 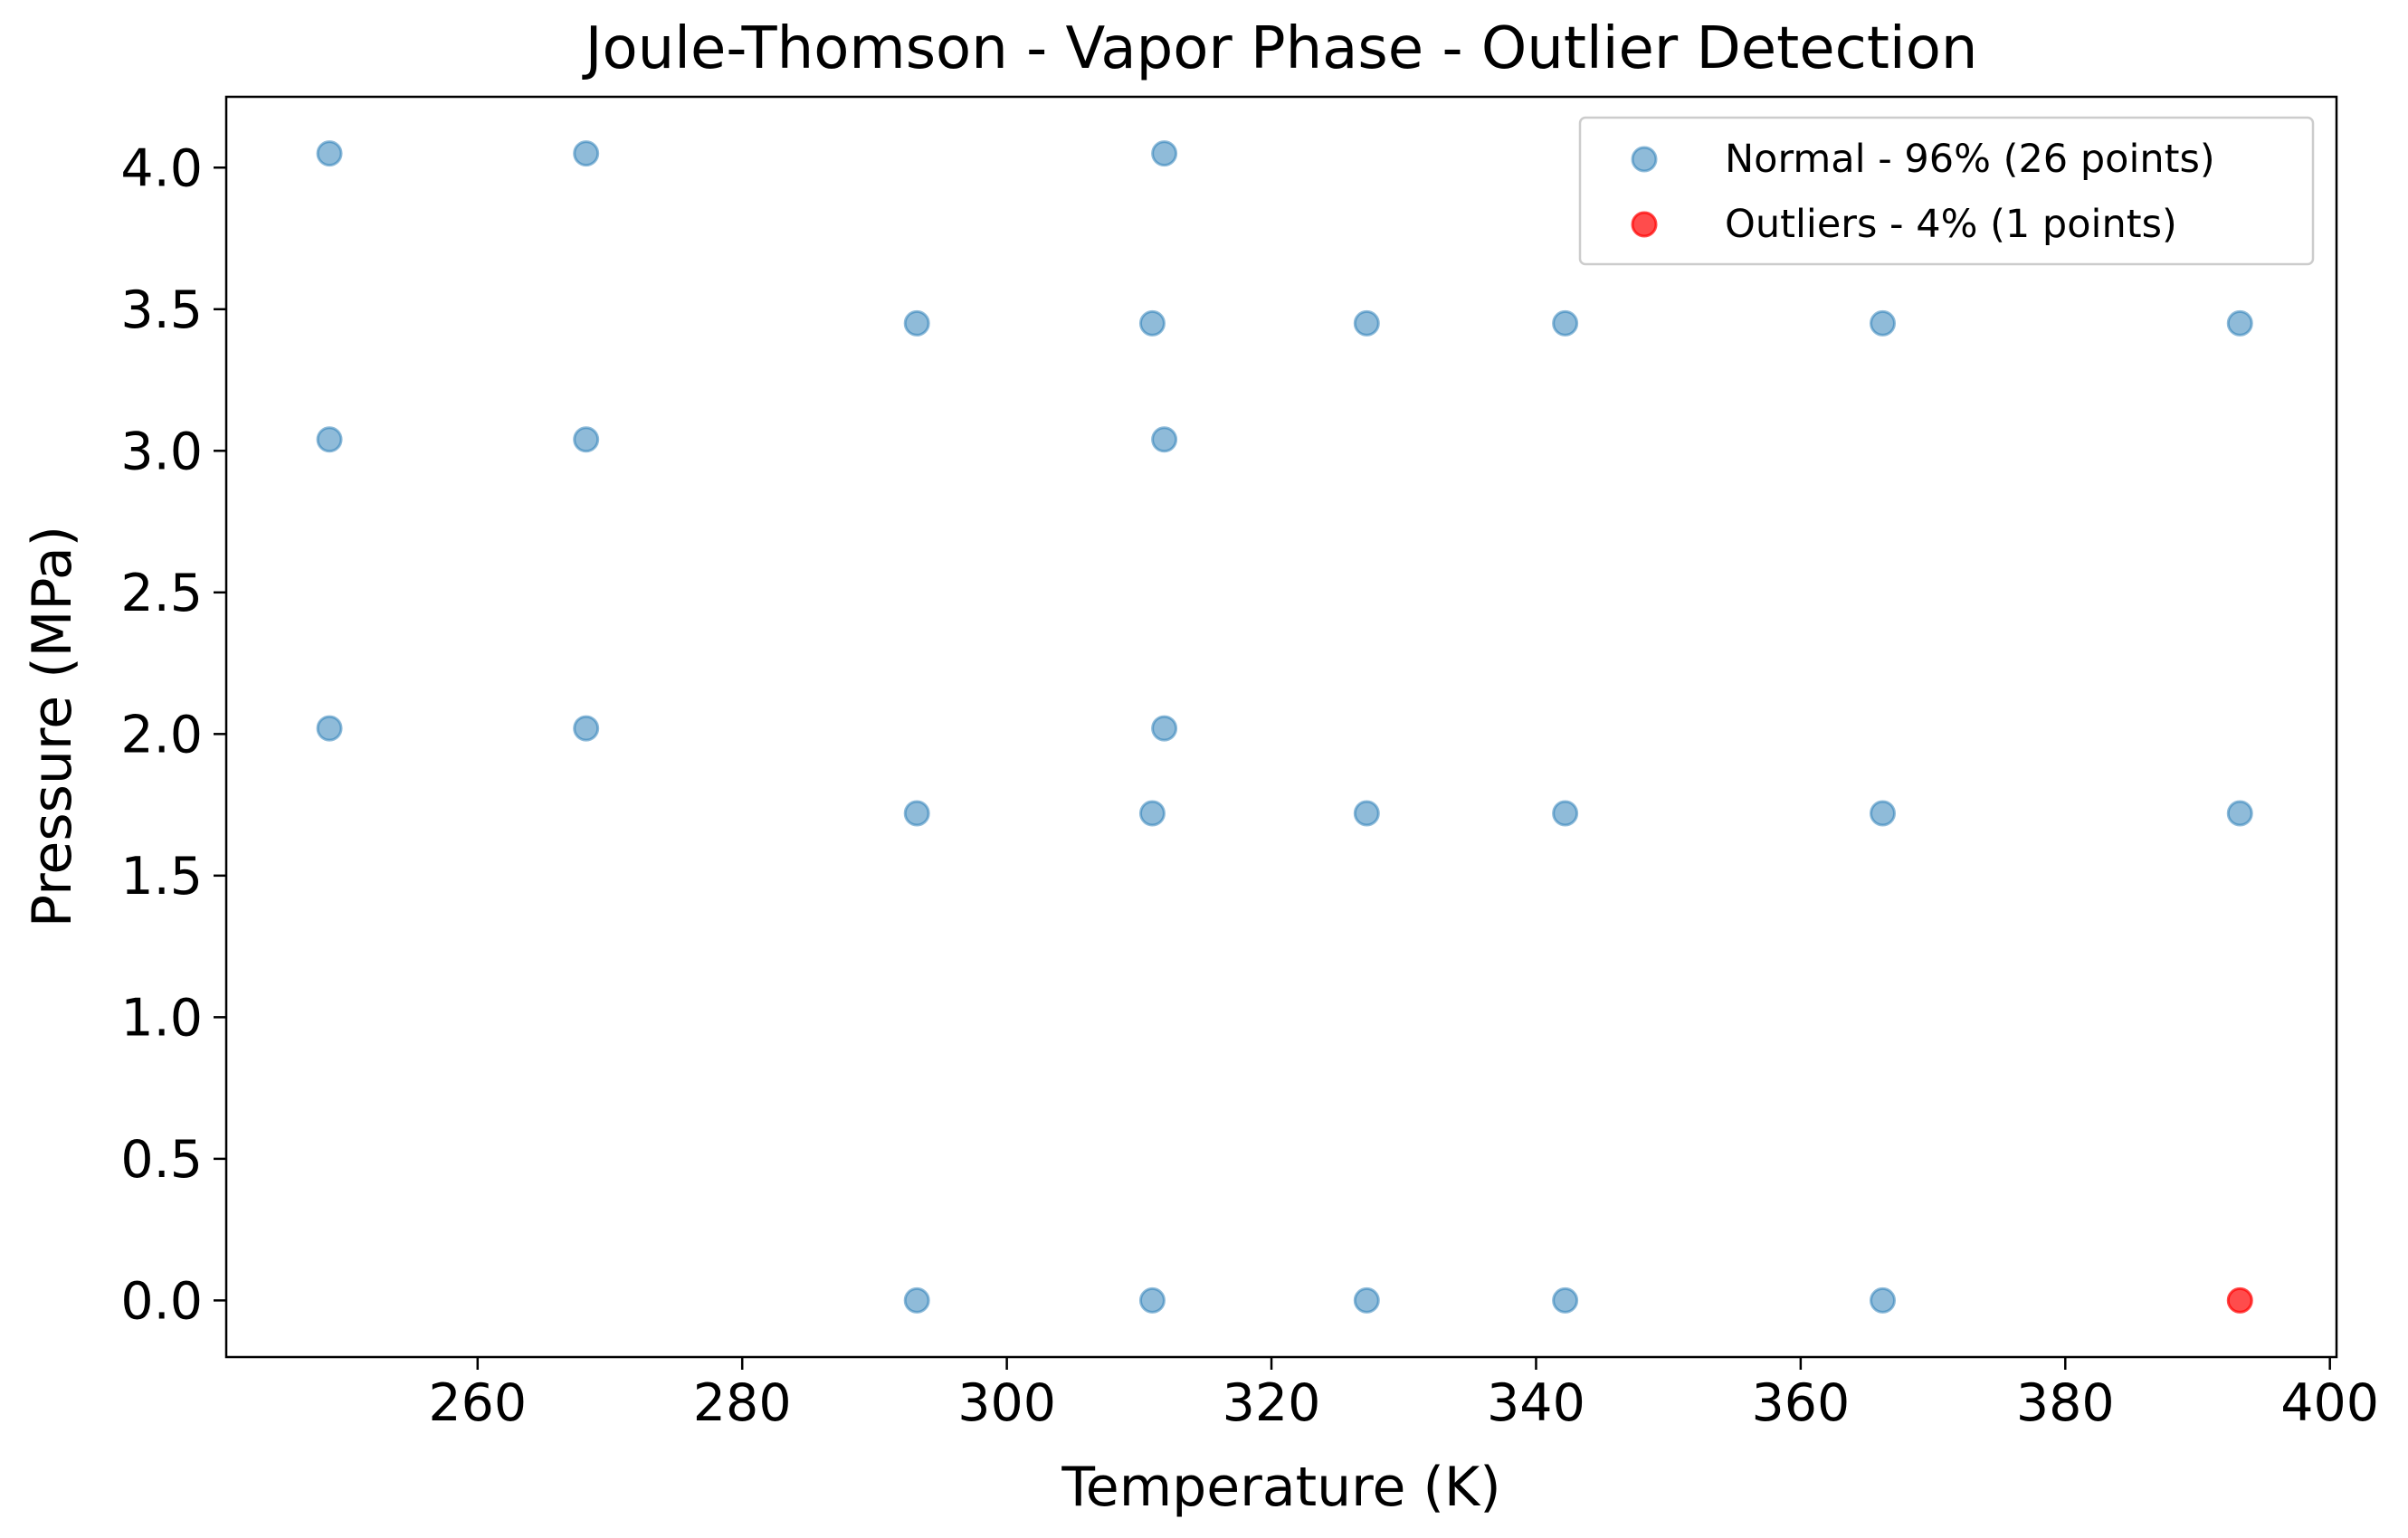 What do you see at coordinates (1536, 1403) in the screenshot?
I see `x-tick-label: 340` at bounding box center [1536, 1403].